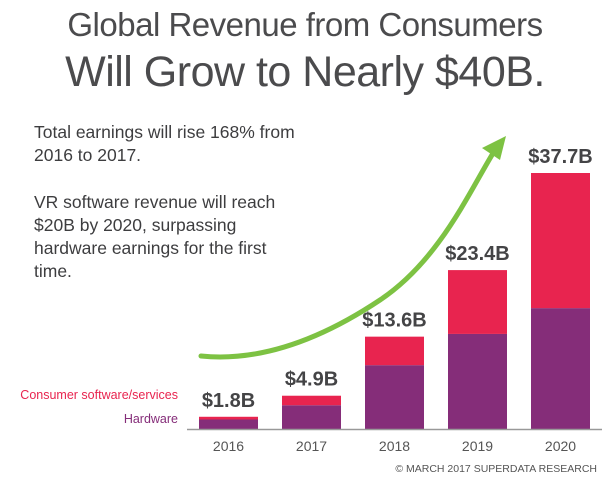 This screenshot has width=610, height=493. What do you see at coordinates (150, 419) in the screenshot?
I see `legend-hardware: Hardware` at bounding box center [150, 419].